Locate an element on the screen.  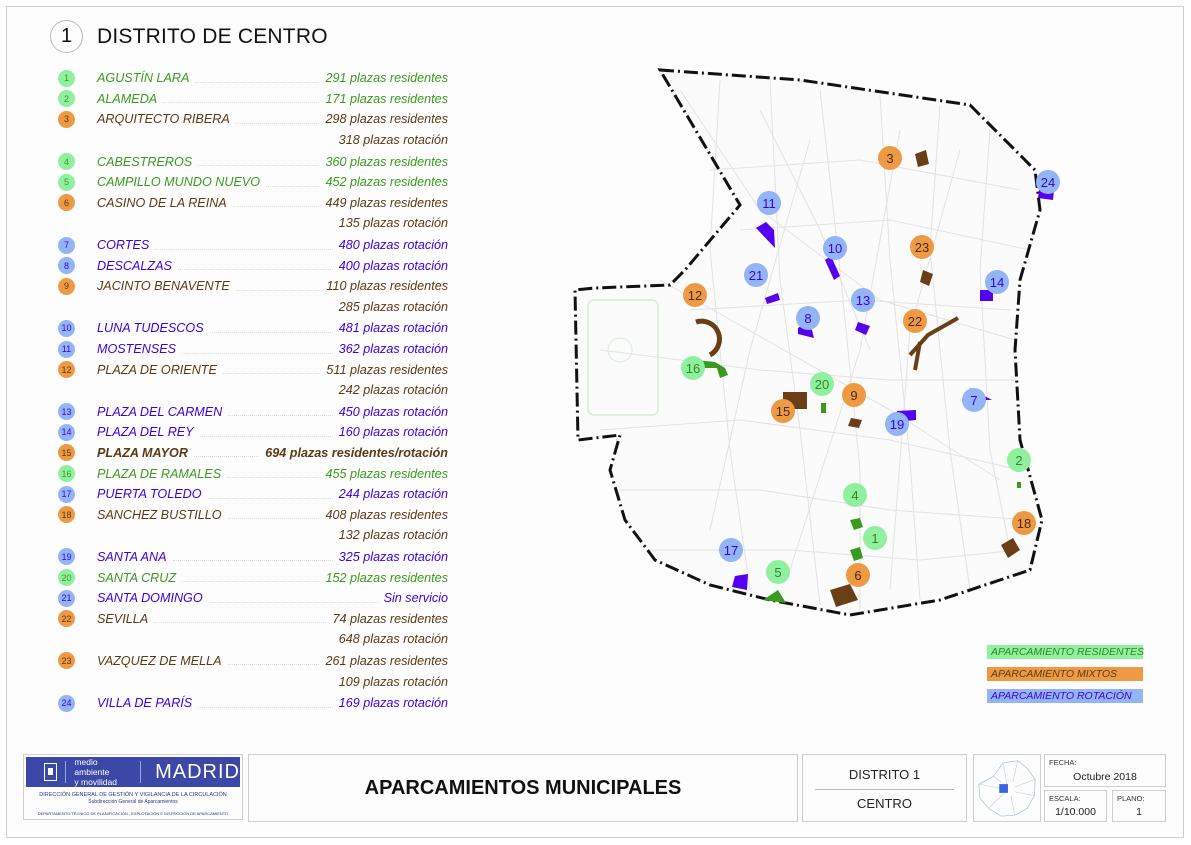
map-marker-4: 4 is located at coordinates (855, 495).